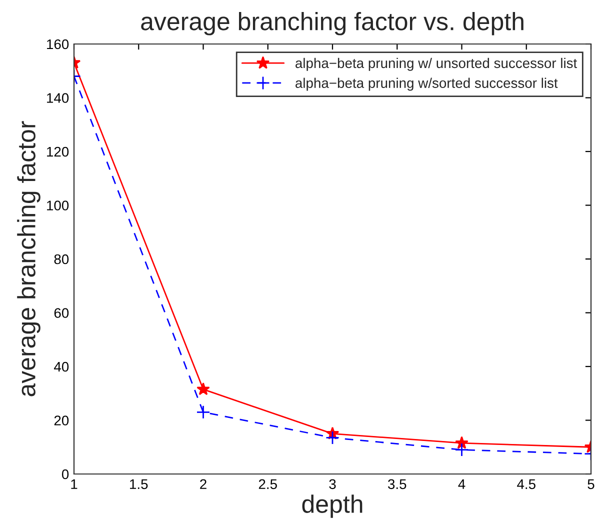  I want to click on x-tick-label: 4, so click(462, 484).